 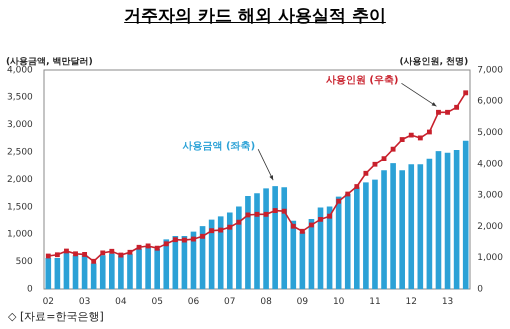 What do you see at coordinates (84, 301) in the screenshot?
I see `x-tick-label: 03` at bounding box center [84, 301].